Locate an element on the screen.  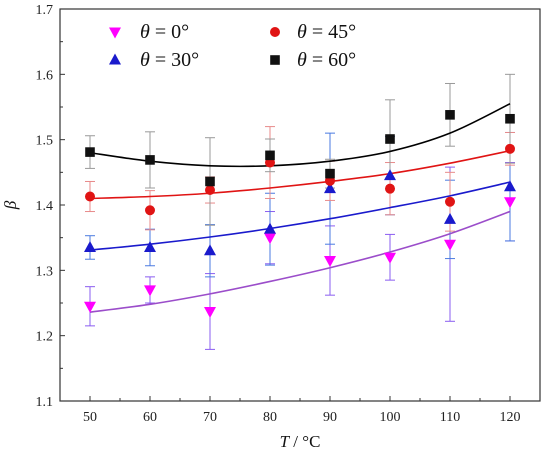
y-tick-label: 1.1 is located at coordinates (45, 402).